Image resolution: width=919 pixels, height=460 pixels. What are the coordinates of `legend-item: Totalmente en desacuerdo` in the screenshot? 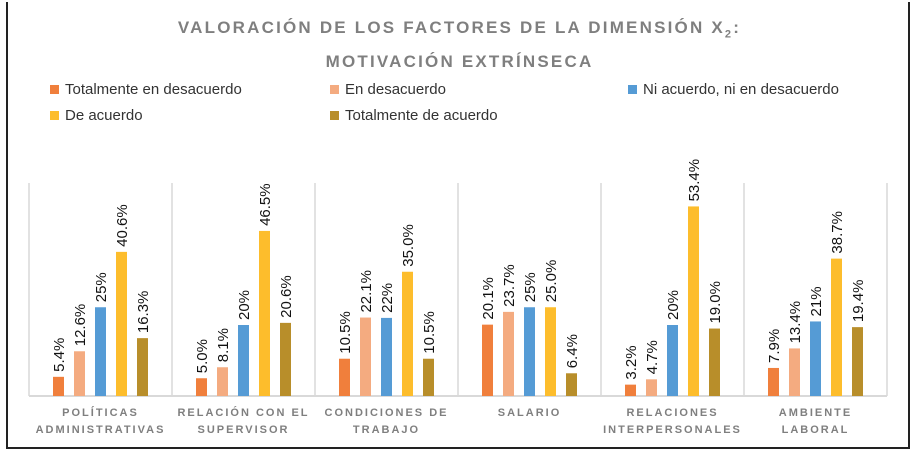 It's located at (146, 89).